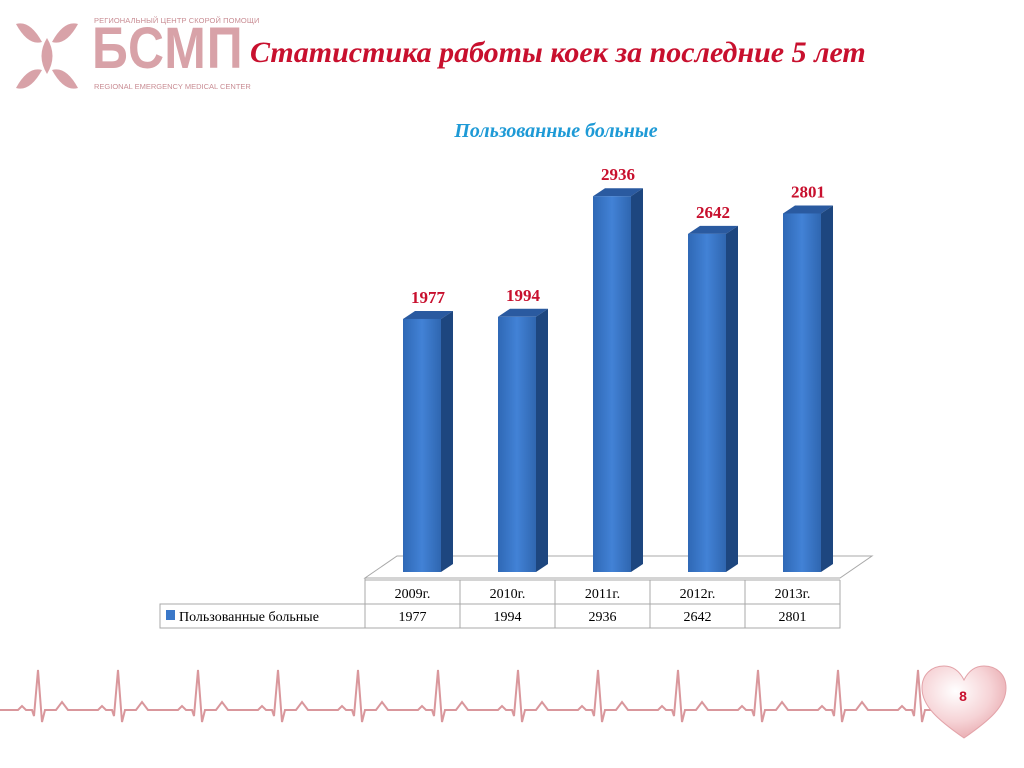  Describe the element at coordinates (480, 696) in the screenshot. I see `ecg-line-decoration` at that location.